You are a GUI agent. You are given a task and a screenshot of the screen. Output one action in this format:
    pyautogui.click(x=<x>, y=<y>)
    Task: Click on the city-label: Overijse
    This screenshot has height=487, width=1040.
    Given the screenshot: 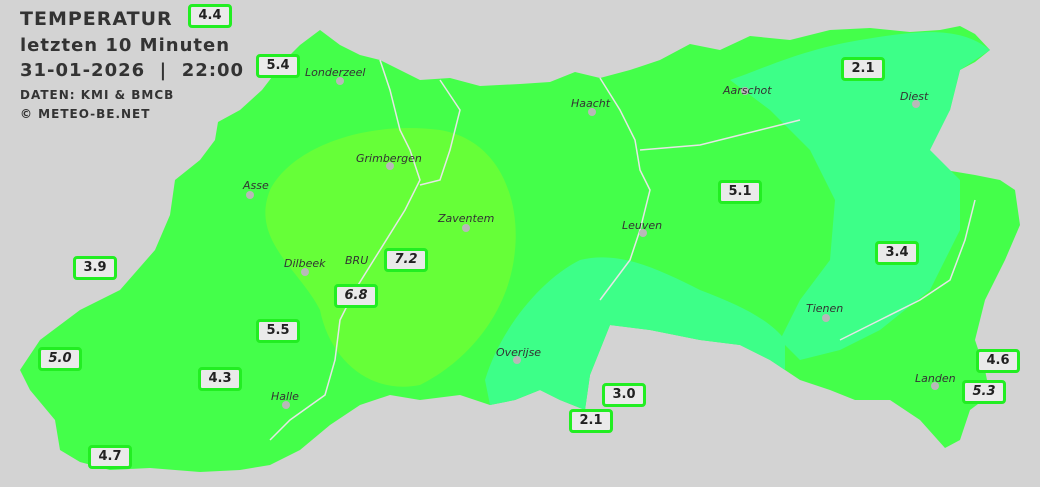 What is the action you would take?
    pyautogui.click(x=519, y=352)
    